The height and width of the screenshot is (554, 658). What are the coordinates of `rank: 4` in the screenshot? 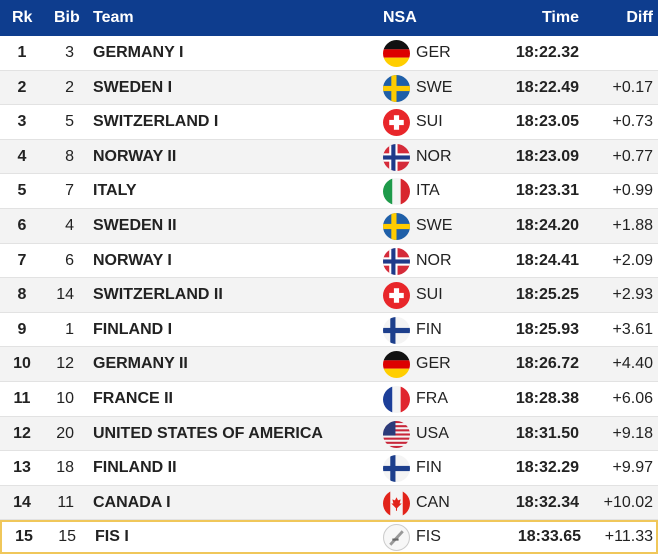 It's located at (22, 156).